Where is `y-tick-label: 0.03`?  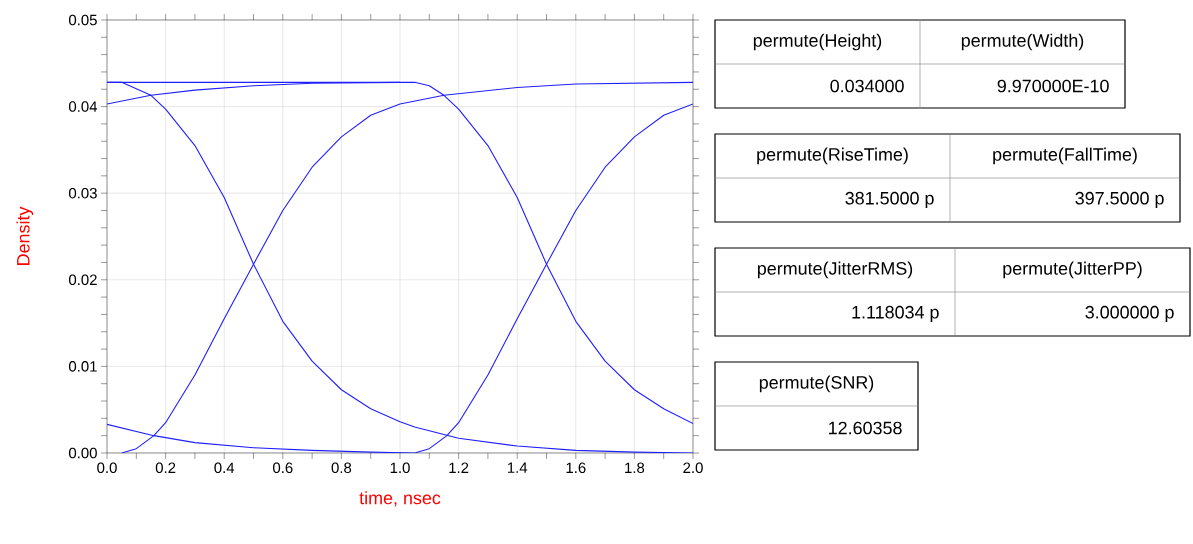 y-tick-label: 0.03 is located at coordinates (82, 193).